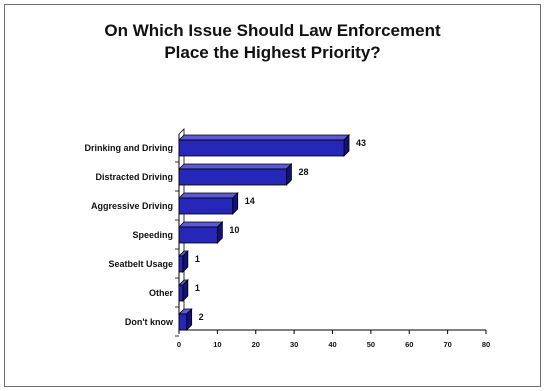 This screenshot has height=391, width=545. Describe the element at coordinates (132, 206) in the screenshot. I see `category-label: Aggressive Driving` at that location.